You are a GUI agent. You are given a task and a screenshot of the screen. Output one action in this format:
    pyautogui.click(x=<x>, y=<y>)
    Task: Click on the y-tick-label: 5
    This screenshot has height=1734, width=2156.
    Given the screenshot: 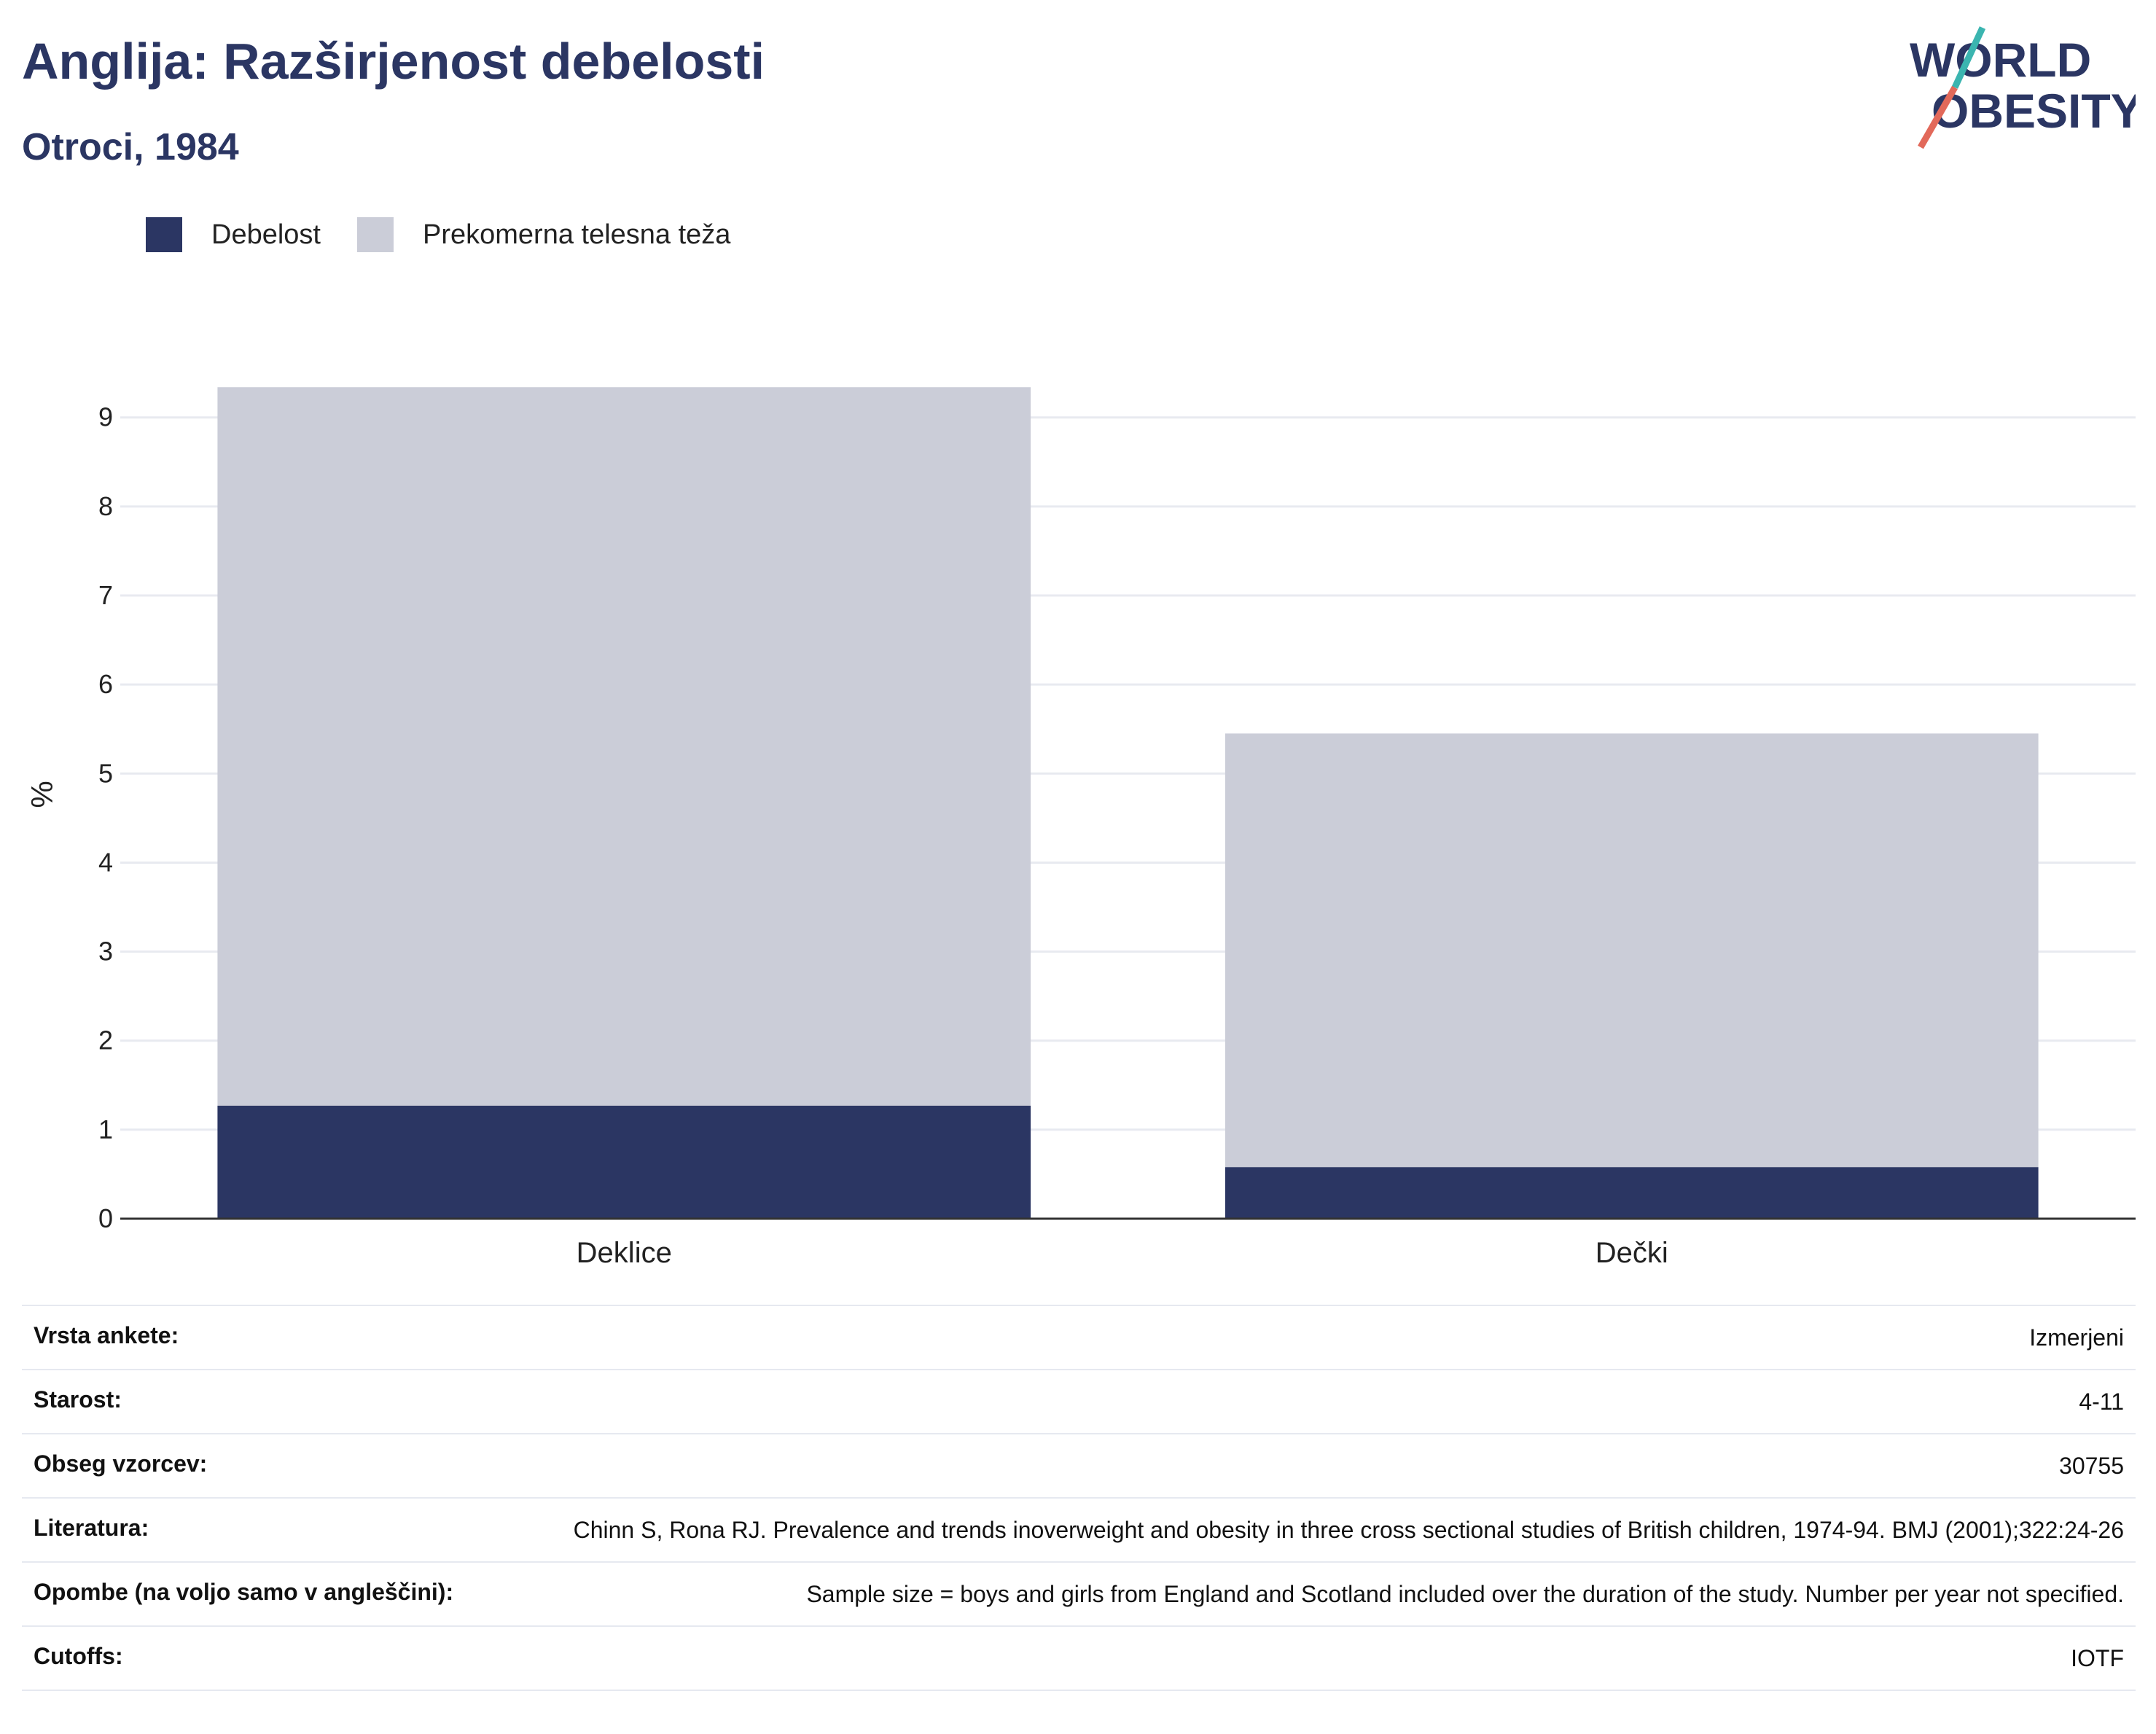 What is the action you would take?
    pyautogui.click(x=105, y=773)
    